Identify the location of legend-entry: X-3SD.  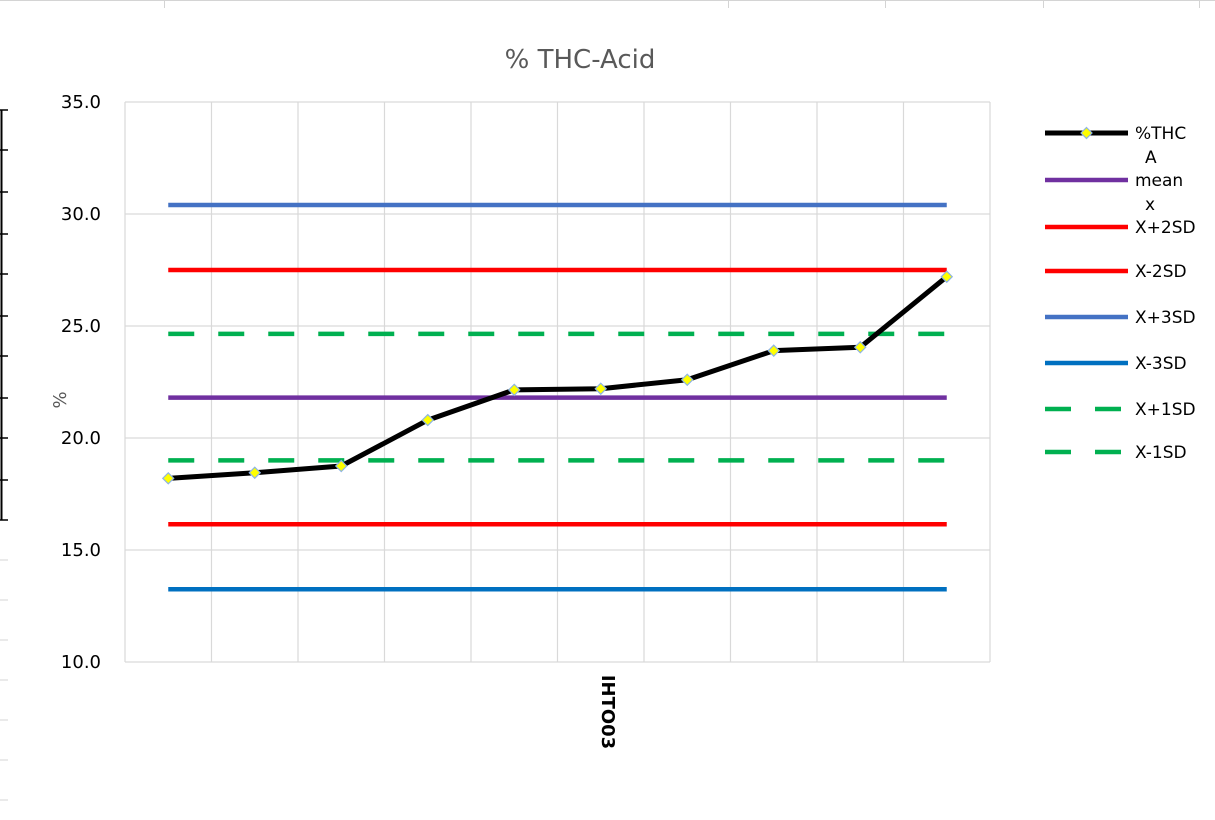
(1116, 364).